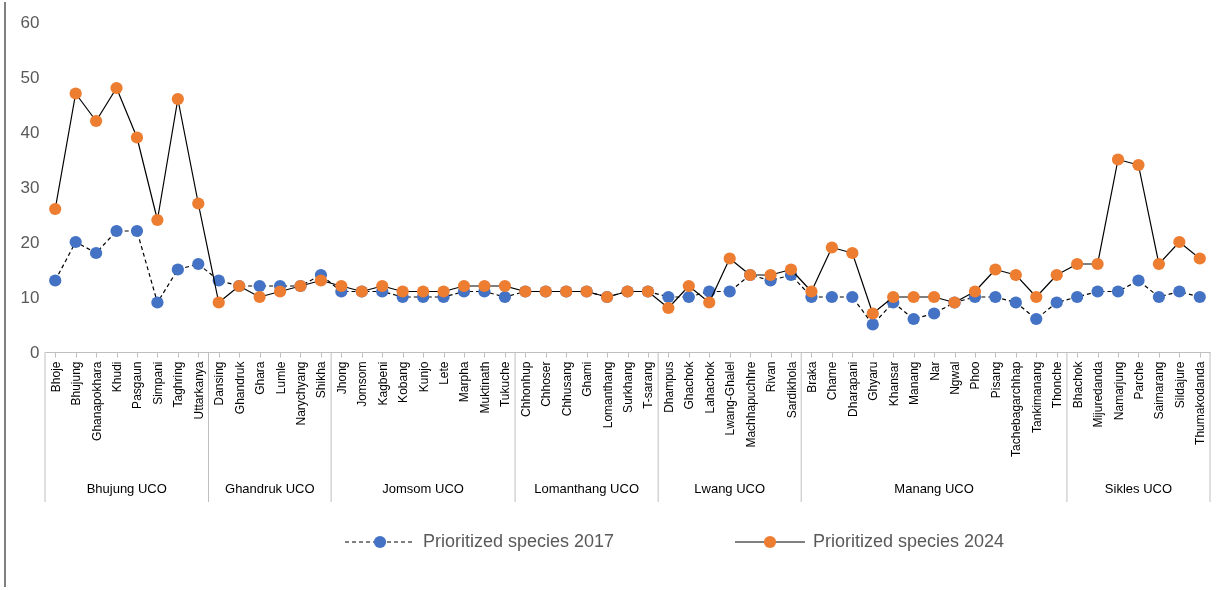 The image size is (1222, 590). I want to click on x-tick-label: Ghyaru, so click(873, 381).